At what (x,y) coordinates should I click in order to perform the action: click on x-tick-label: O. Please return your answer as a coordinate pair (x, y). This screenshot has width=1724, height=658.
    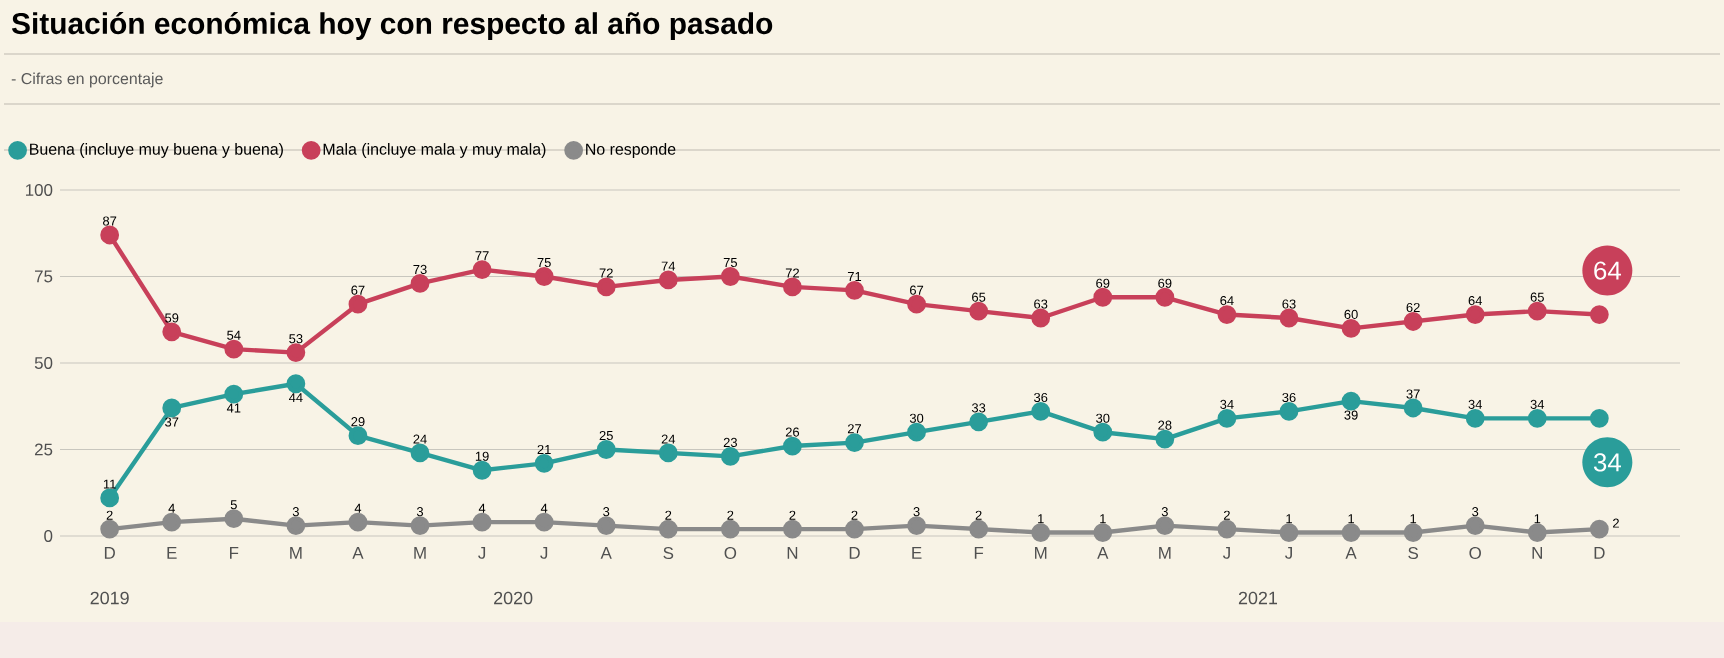
    Looking at the image, I should click on (730, 553).